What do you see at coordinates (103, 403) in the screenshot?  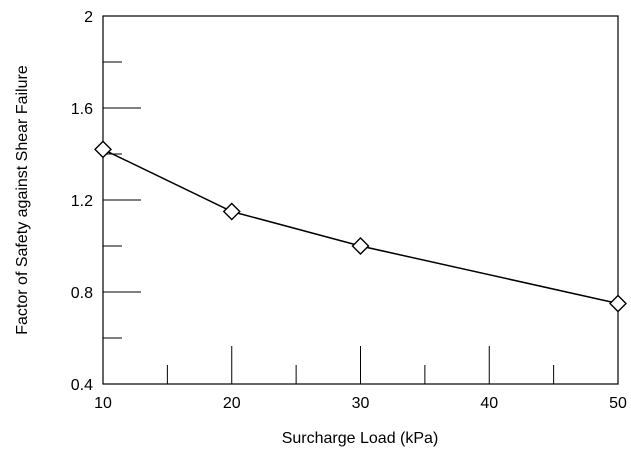 I see `x-tick-label: 10` at bounding box center [103, 403].